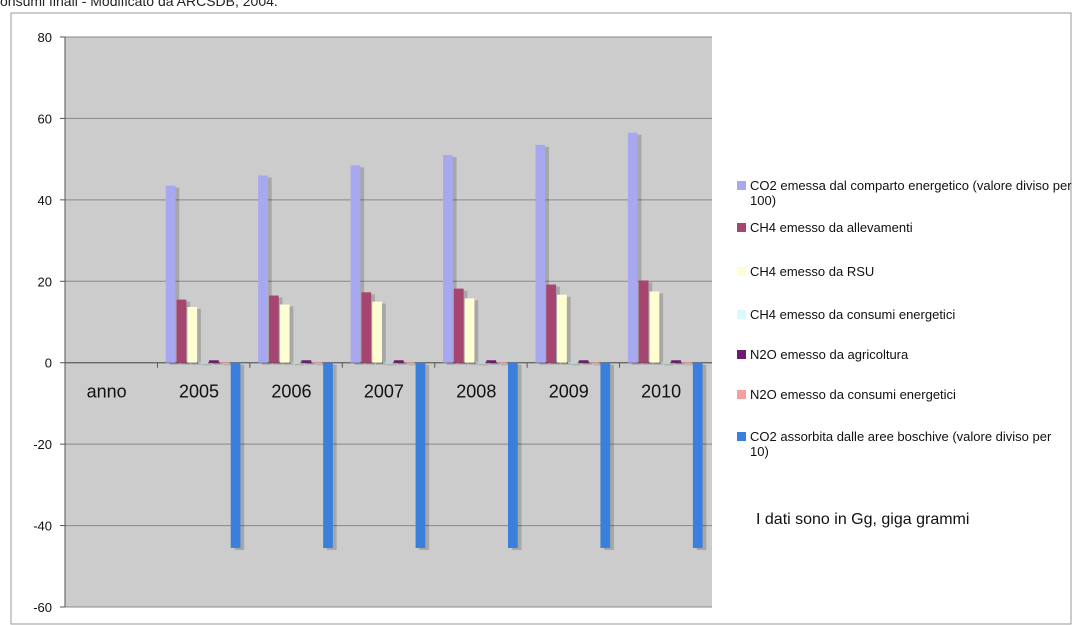 The width and height of the screenshot is (1073, 625). Describe the element at coordinates (45, 118) in the screenshot. I see `y-tick-label: 60` at that location.